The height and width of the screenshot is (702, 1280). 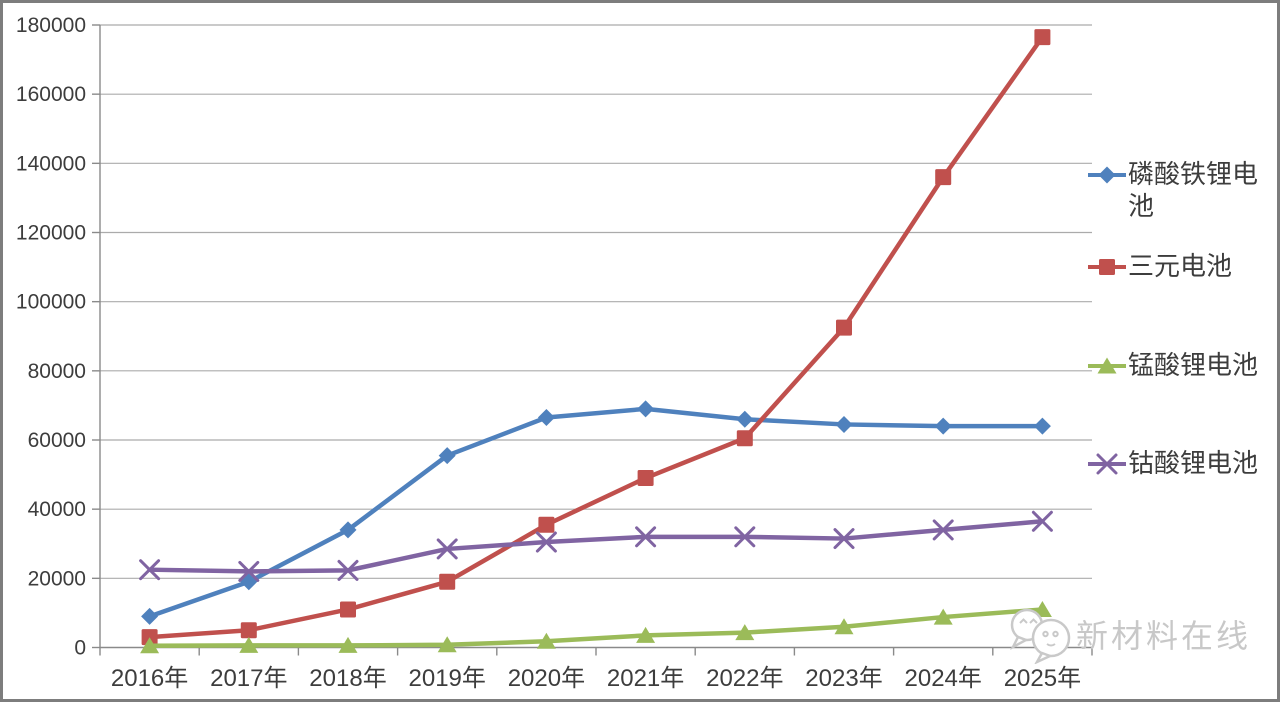 I want to click on legend-item-4: 钴酸锂电池, so click(x=1180, y=463).